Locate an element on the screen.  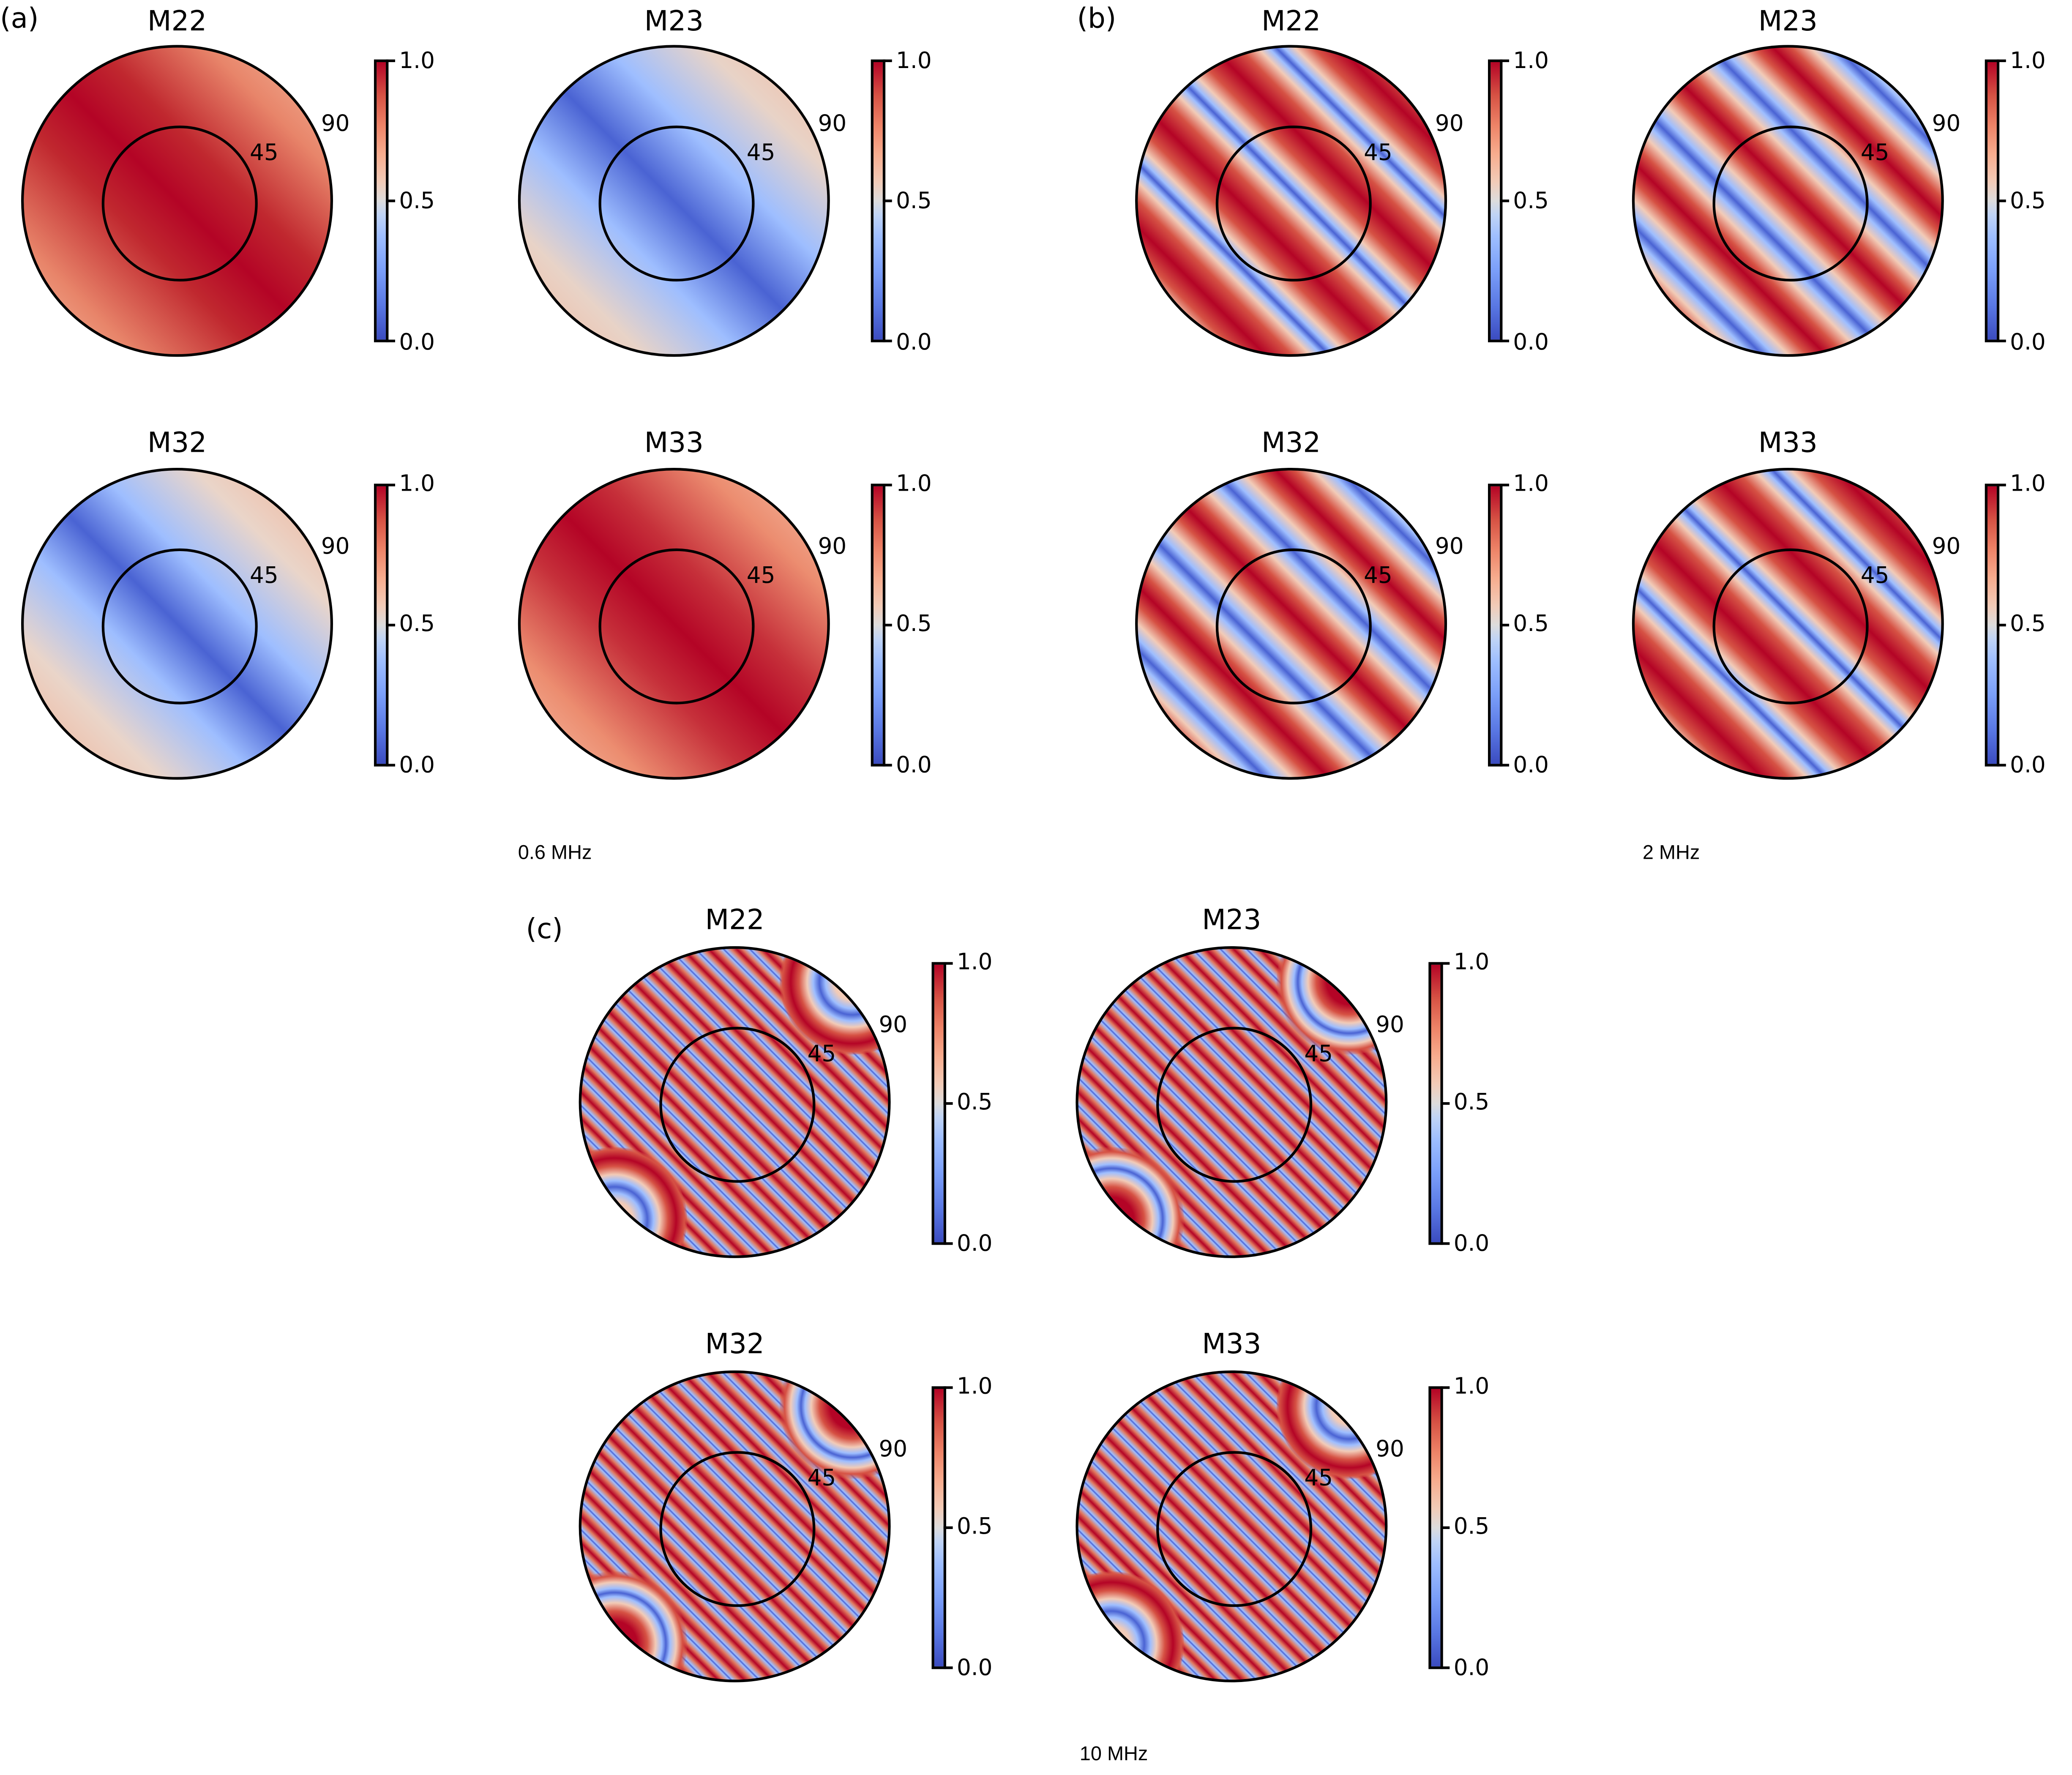
polar-map-a-m33 is located at coordinates (674, 623).